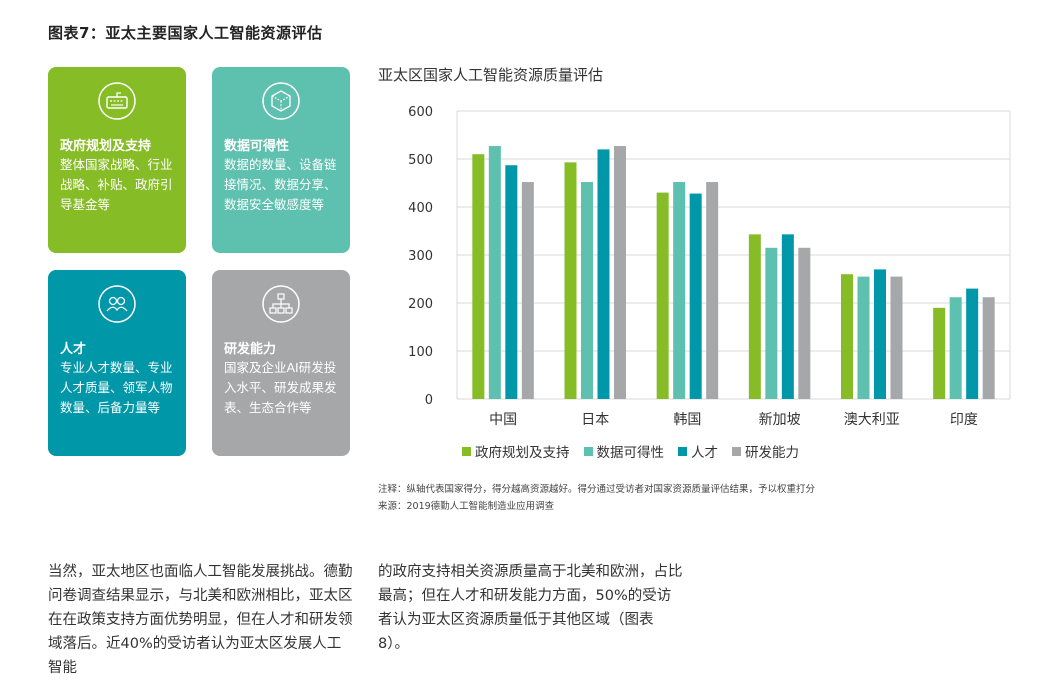 The width and height of the screenshot is (1039, 685). What do you see at coordinates (117, 304) in the screenshot?
I see `people-icon` at bounding box center [117, 304].